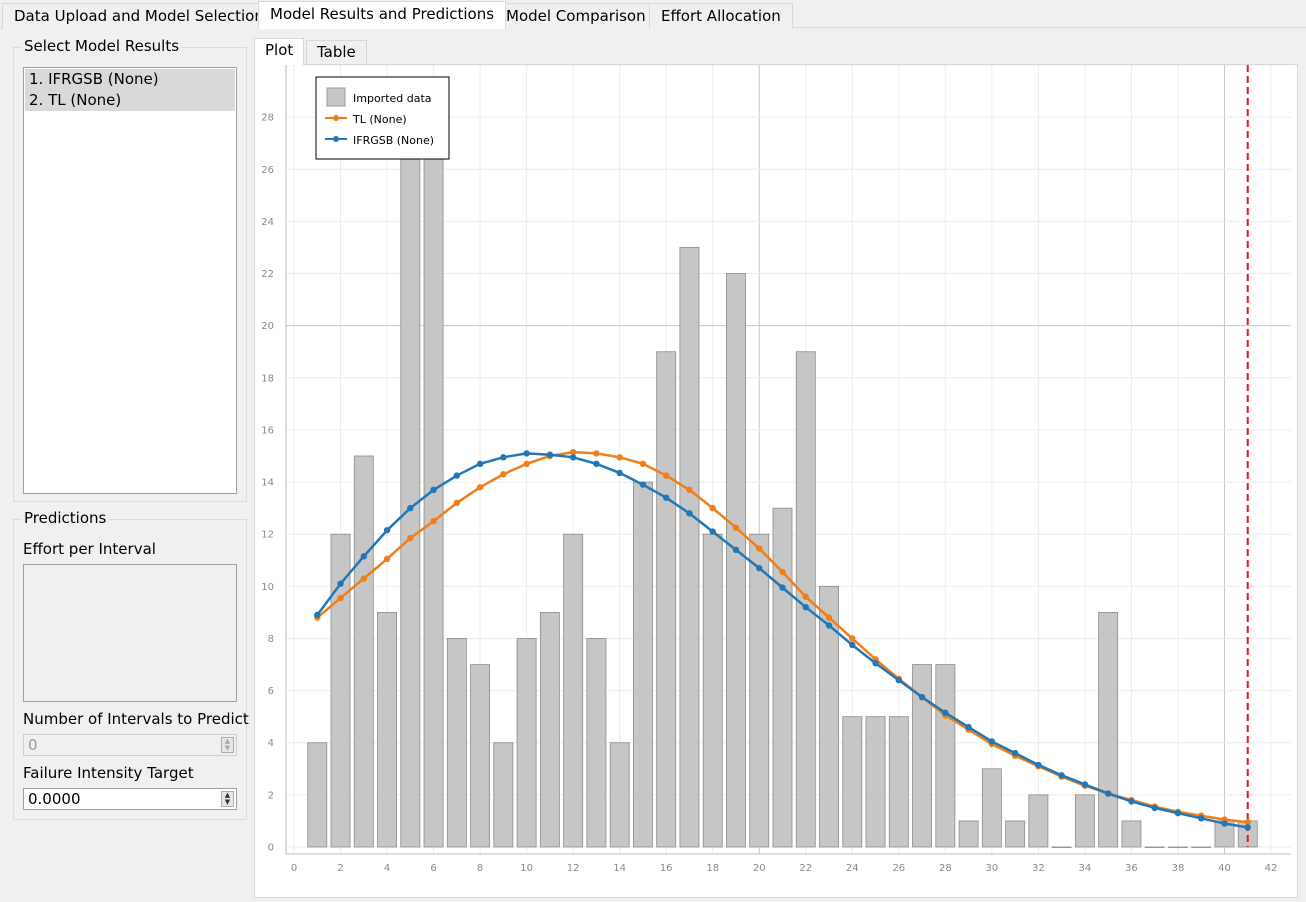 Image resolution: width=1306 pixels, height=902 pixels. What do you see at coordinates (898, 868) in the screenshot?
I see `x-tick-label: 26` at bounding box center [898, 868].